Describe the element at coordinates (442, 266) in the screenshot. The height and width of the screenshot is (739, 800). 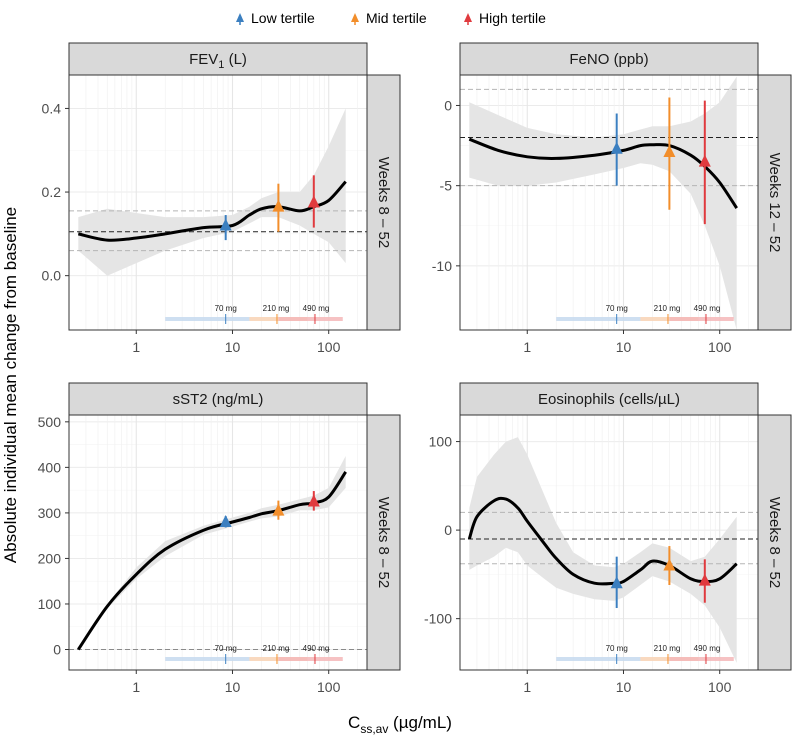
I see `y-tick-label: -10` at that location.